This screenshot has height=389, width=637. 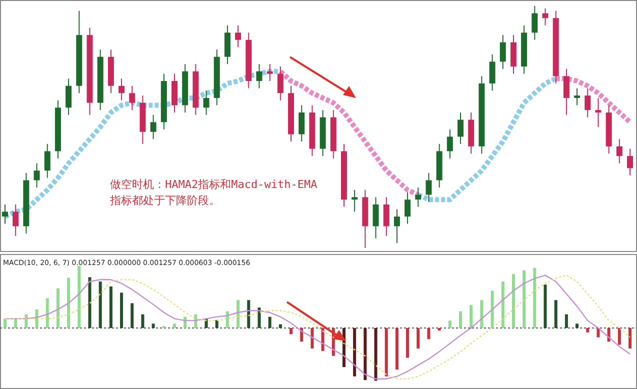 I want to click on annotation: 做空时机：HAMA2指标和Macd-with-EMA 指标都处于下降阶段。, so click(x=213, y=192).